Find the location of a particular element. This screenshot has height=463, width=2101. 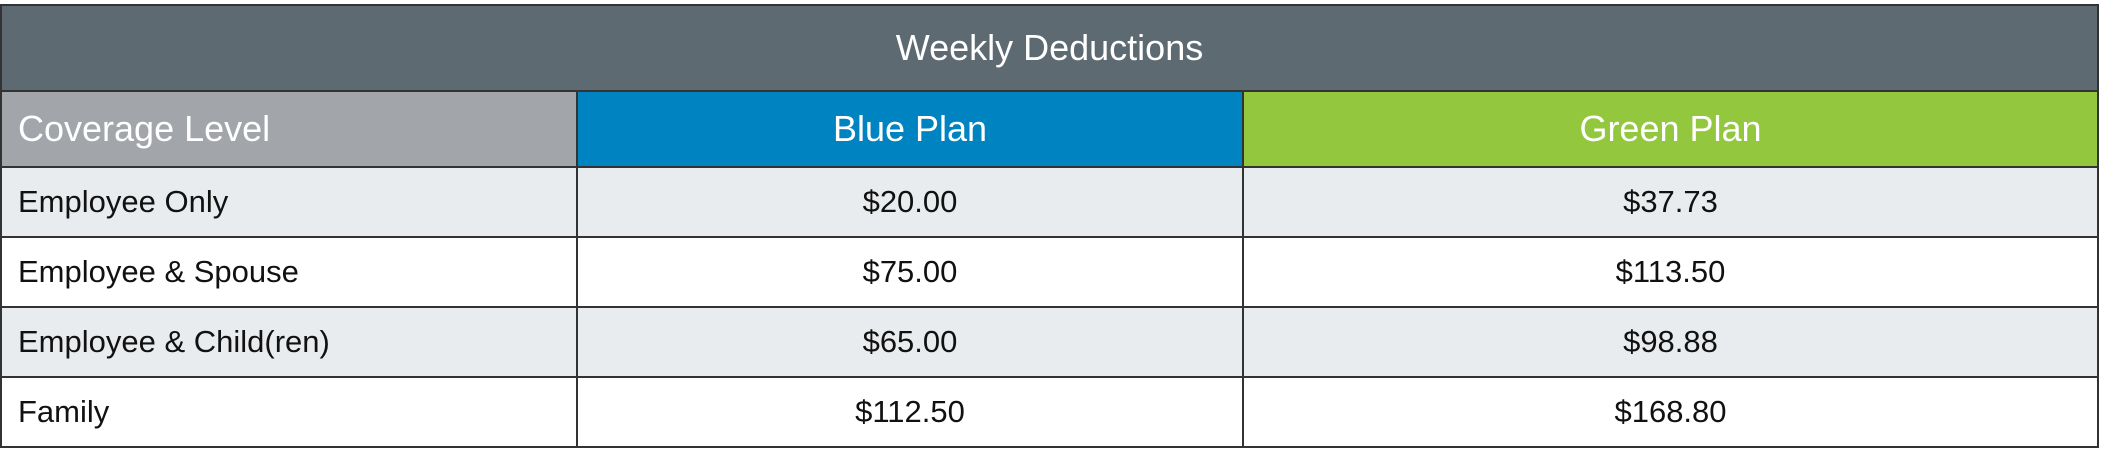

coverage-level-cell: Family is located at coordinates (289, 412).